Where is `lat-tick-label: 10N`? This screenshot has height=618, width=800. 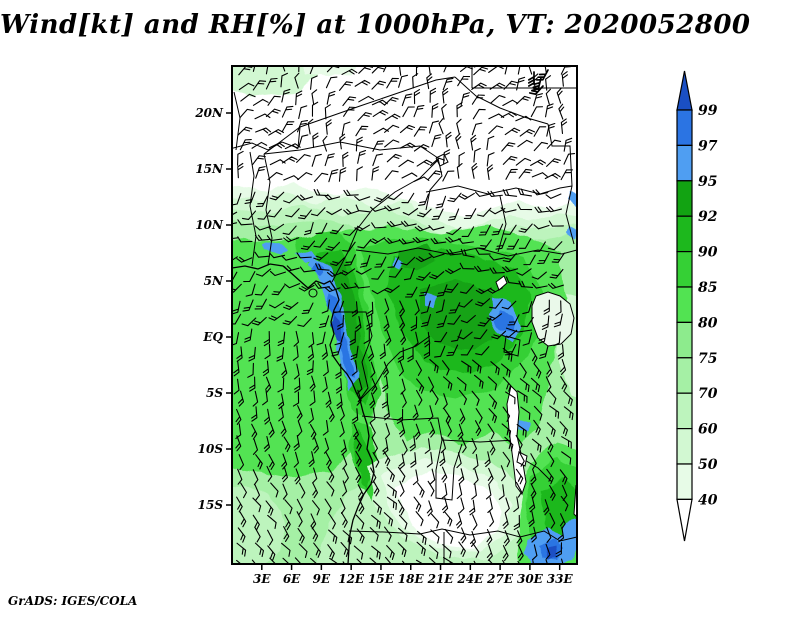
lat-tick-label: 10N is located at coordinates (209, 225).